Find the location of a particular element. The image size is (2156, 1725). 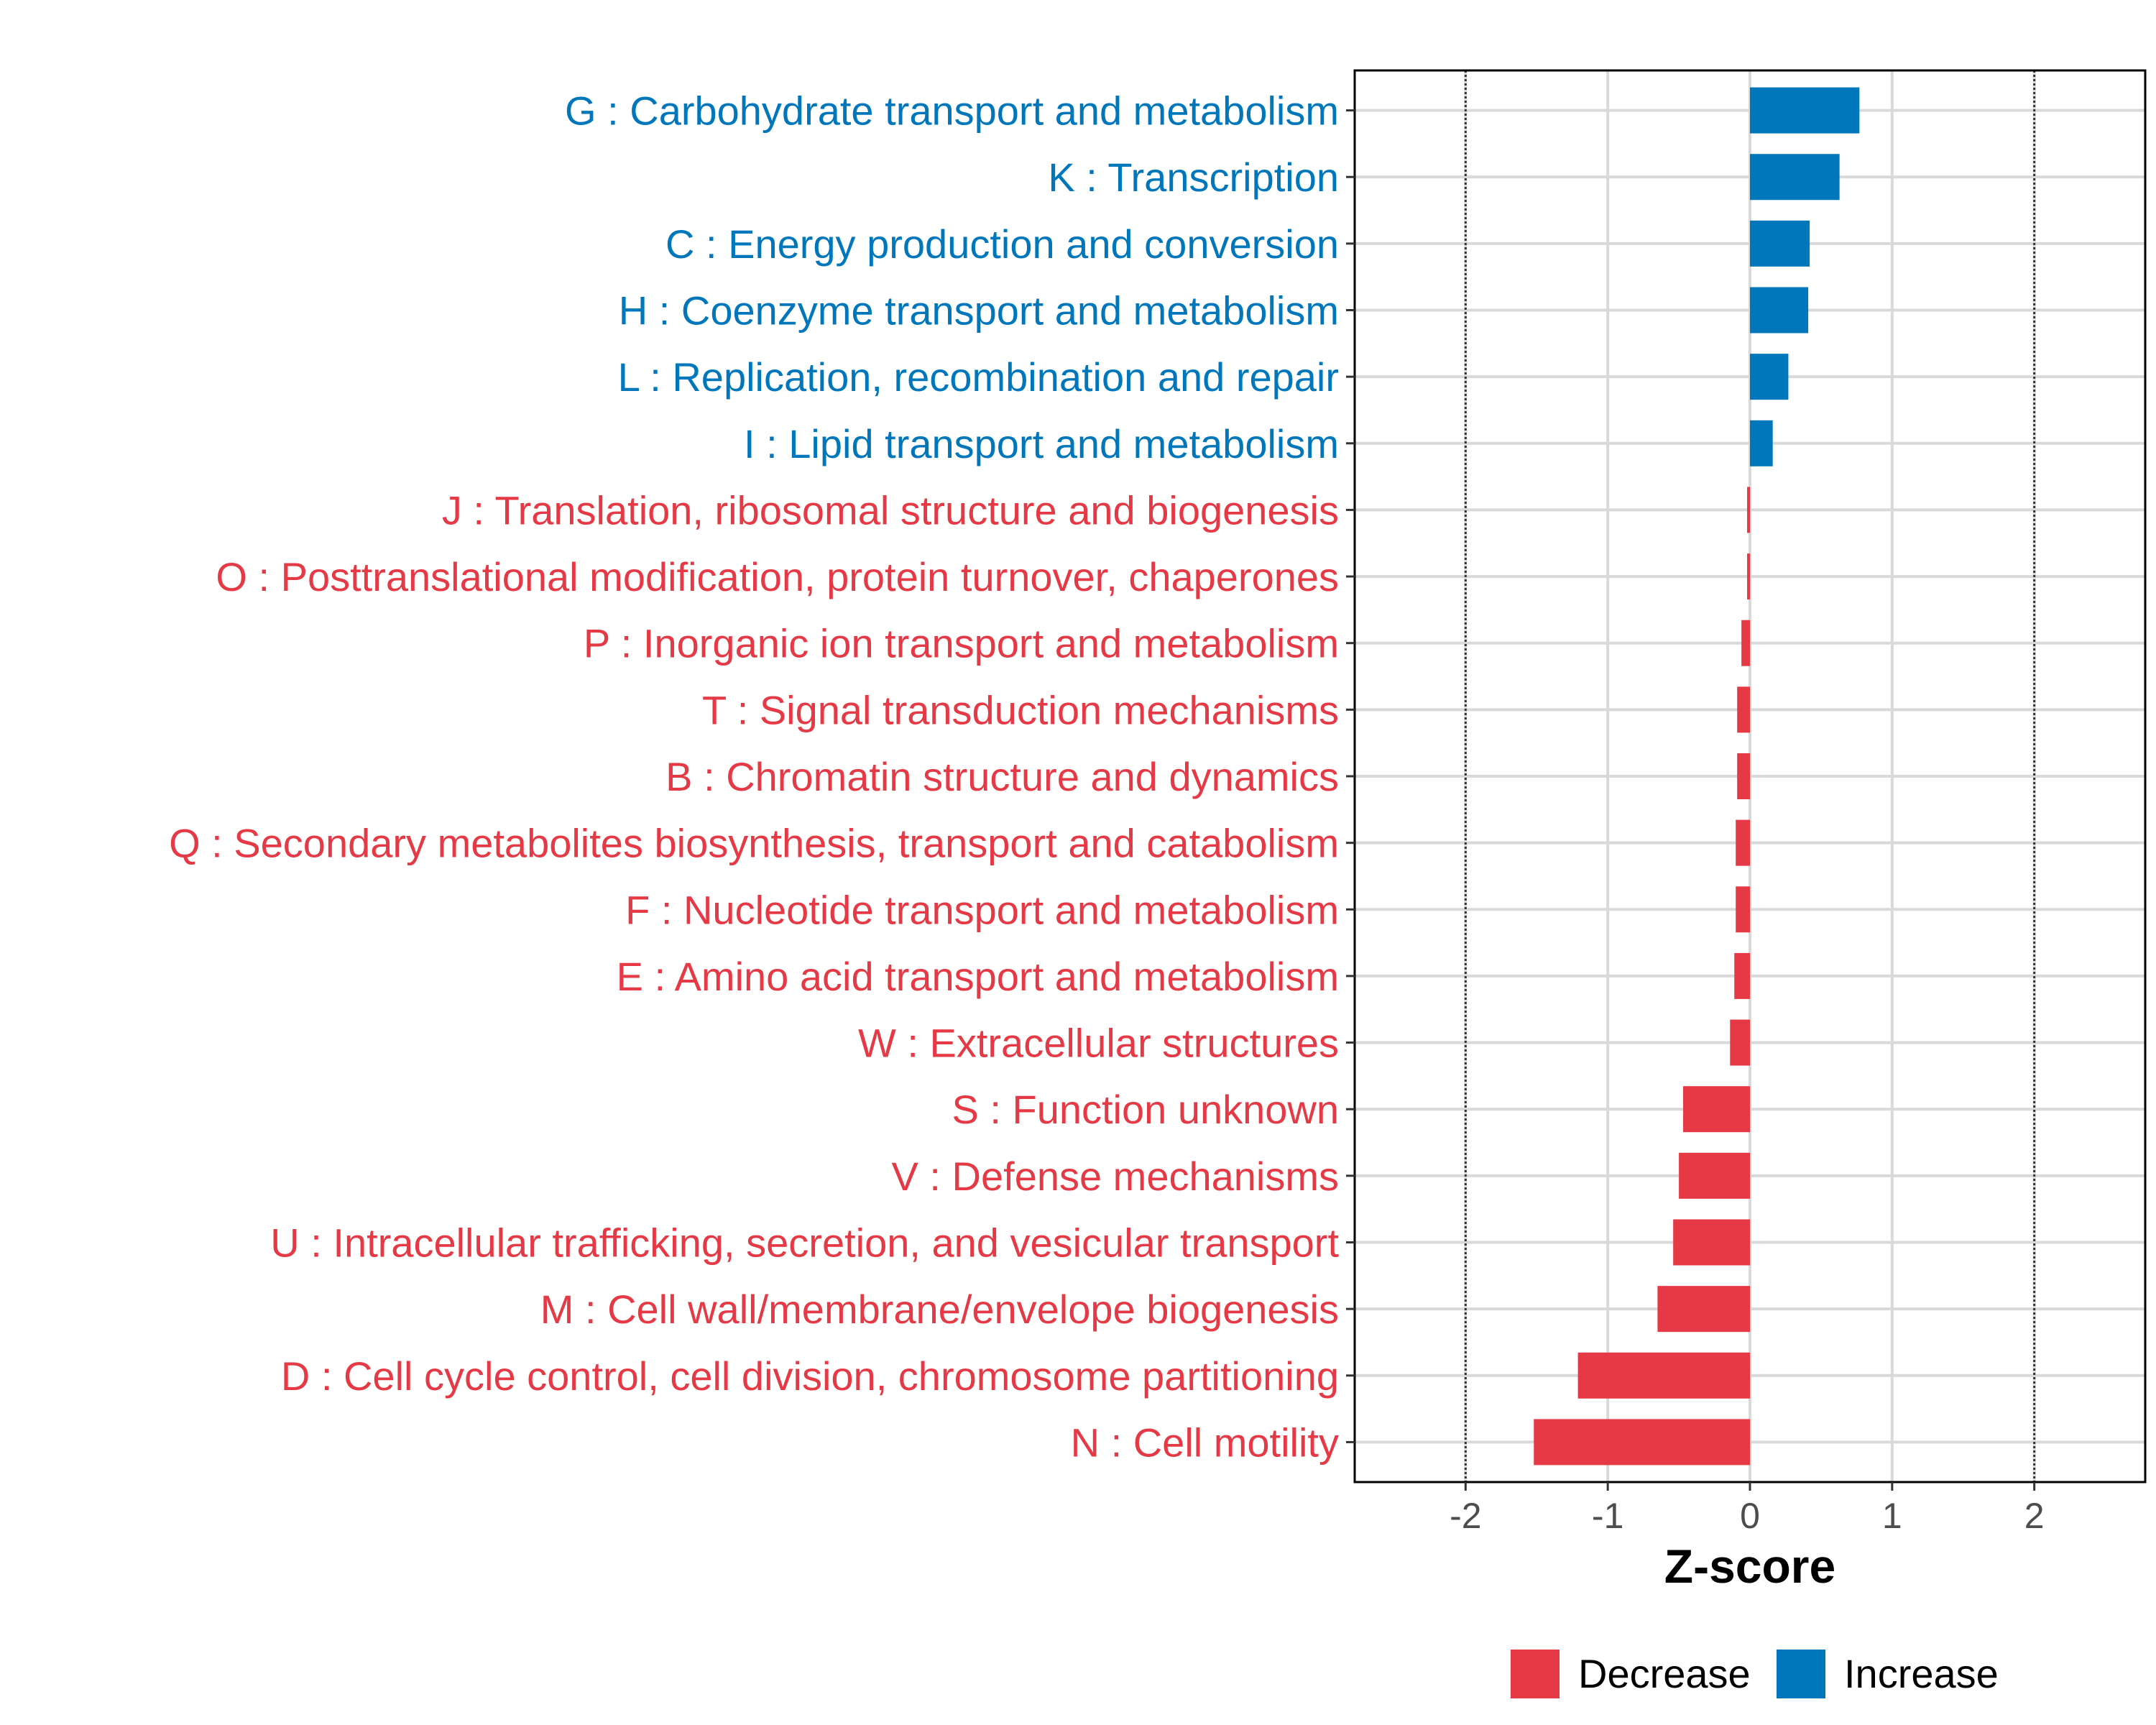

legend-label: Decrease is located at coordinates (1665, 1673).